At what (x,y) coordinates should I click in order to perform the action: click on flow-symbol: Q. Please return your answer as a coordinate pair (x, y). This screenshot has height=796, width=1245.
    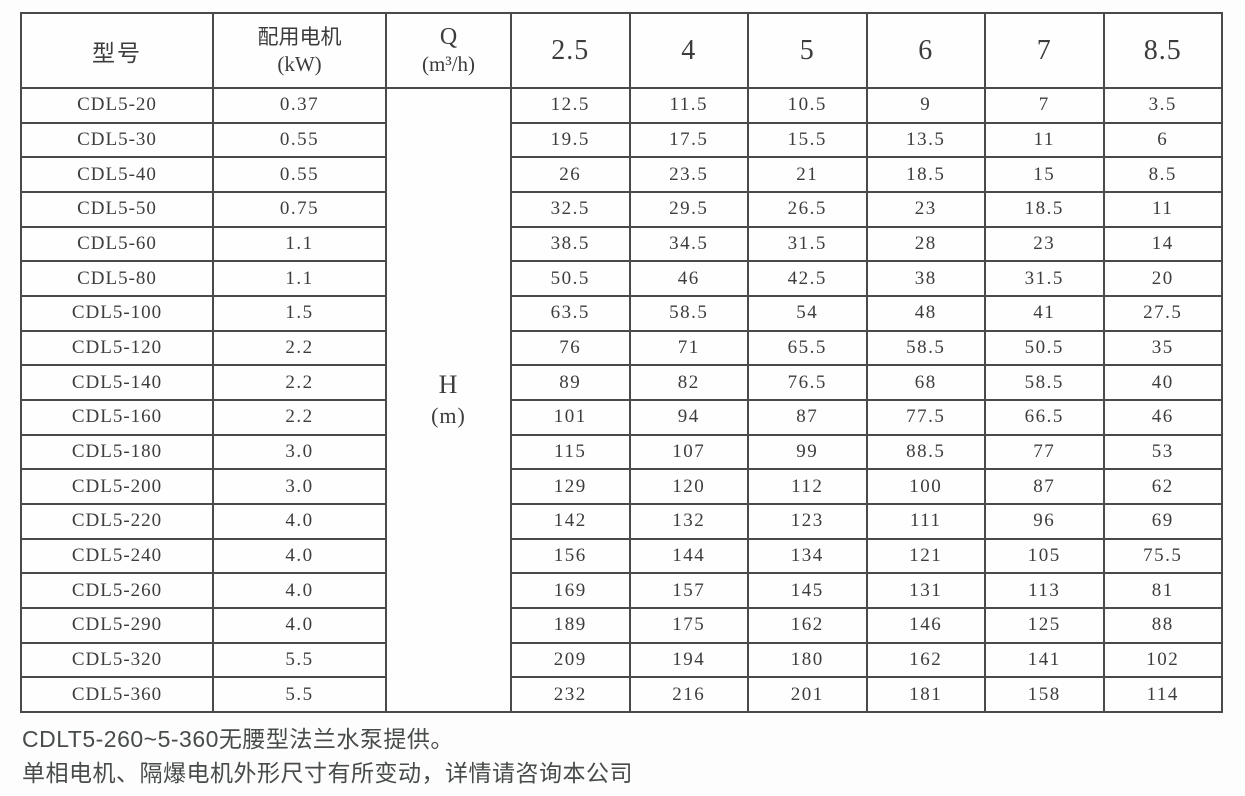
    Looking at the image, I should click on (448, 37).